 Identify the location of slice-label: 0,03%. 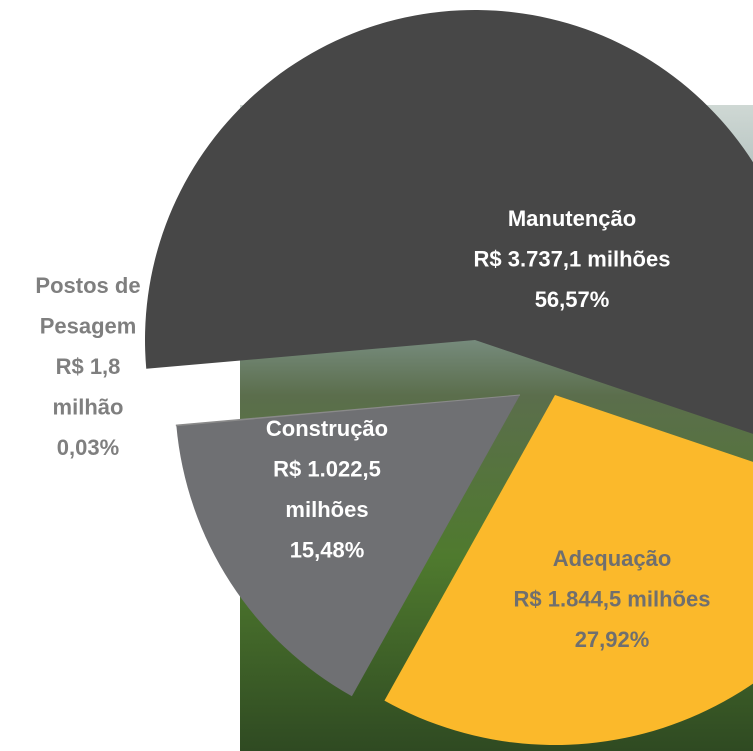
(88, 447).